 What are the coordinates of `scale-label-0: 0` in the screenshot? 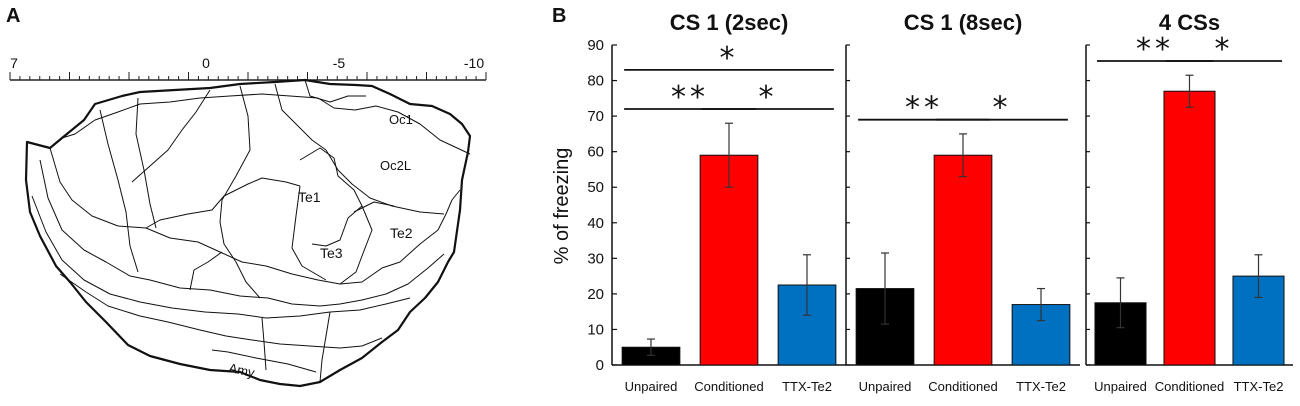 It's located at (206, 63).